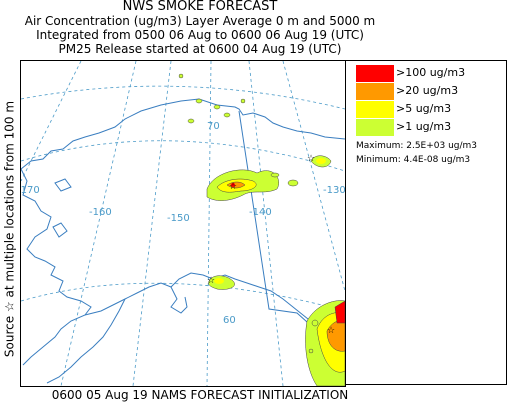  I want to click on minimum-value: Minimum: 4.4E-08 ug/m3, so click(413, 160).